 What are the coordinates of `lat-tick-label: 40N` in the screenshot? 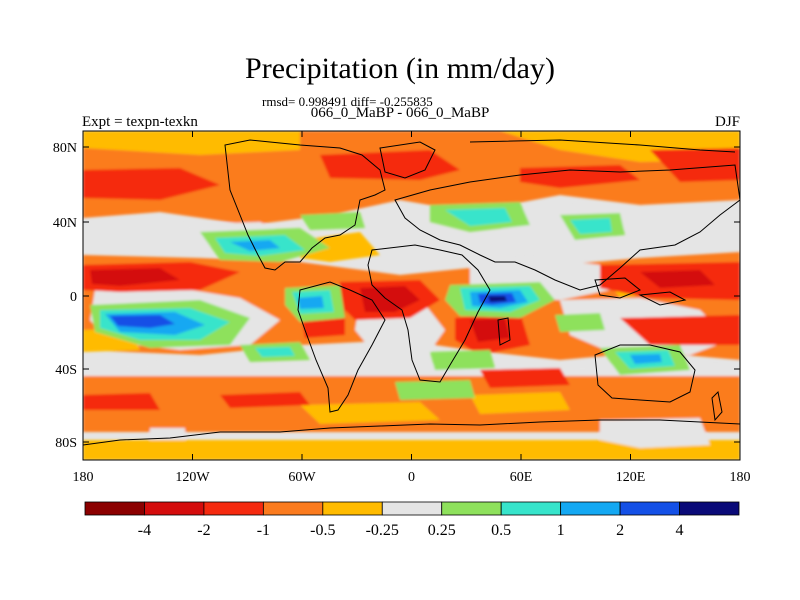 It's located at (65, 223).